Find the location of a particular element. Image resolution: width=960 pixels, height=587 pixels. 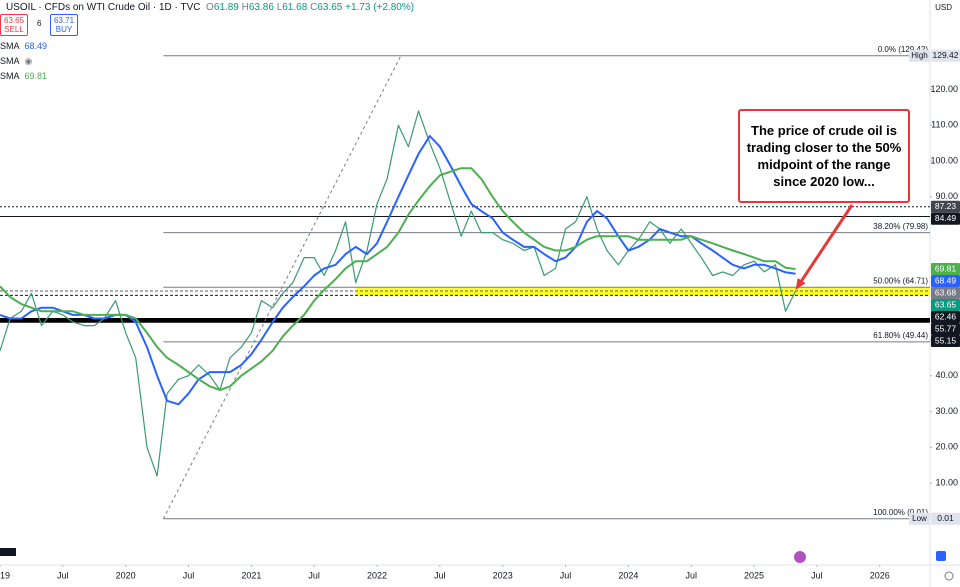

indicator: SMA 69.81 is located at coordinates (23, 76).